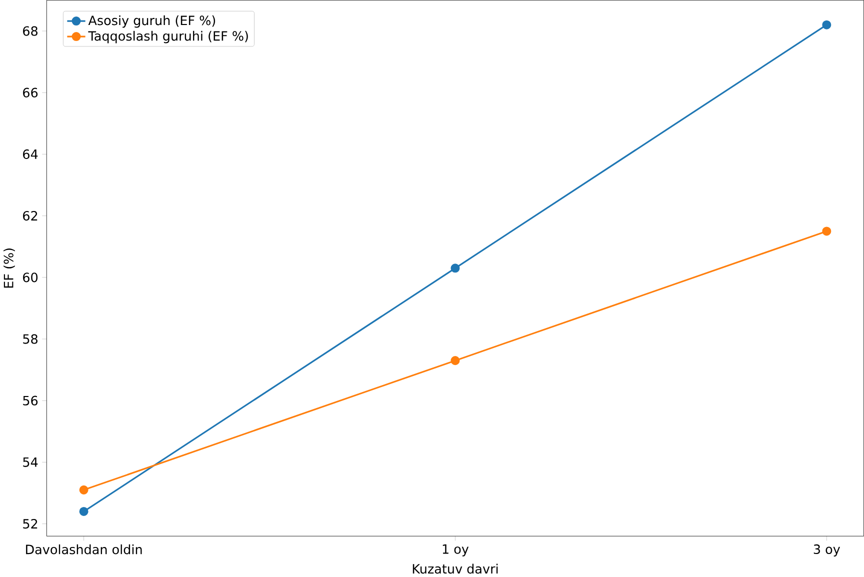 This screenshot has height=577, width=864. Describe the element at coordinates (30, 215) in the screenshot. I see `y-tick-label: 62` at that location.